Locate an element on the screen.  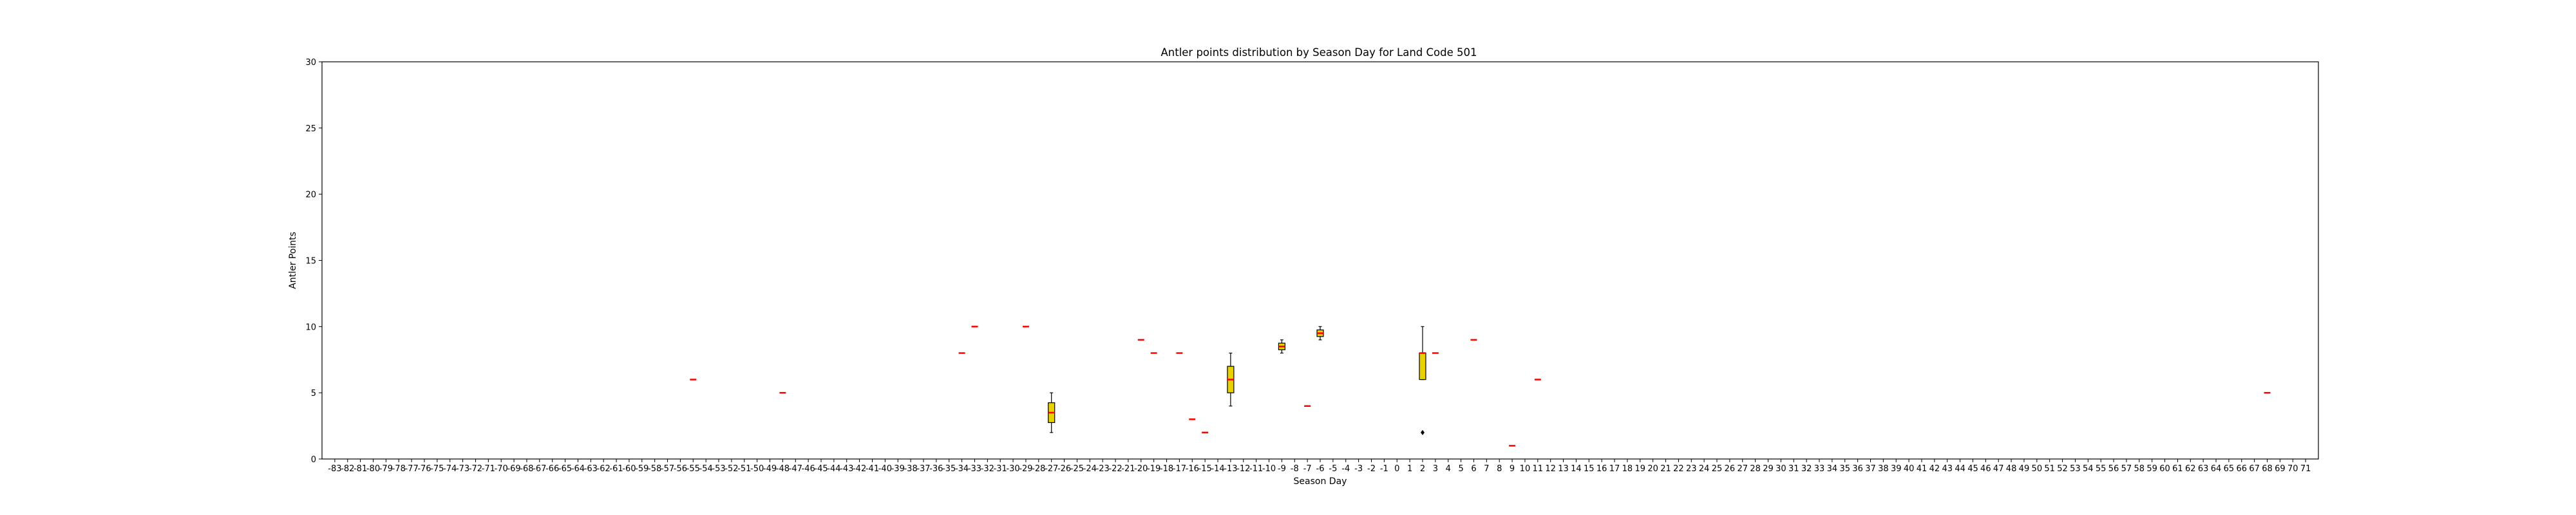
x-tick-label: -1 is located at coordinates (1384, 469).